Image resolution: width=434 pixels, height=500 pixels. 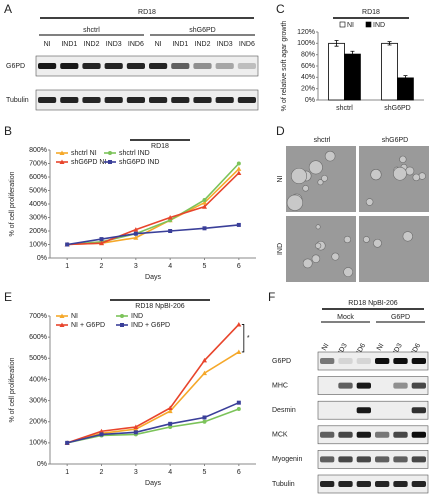 I want to click on legend-label: shctrl IND, so click(x=134, y=153).